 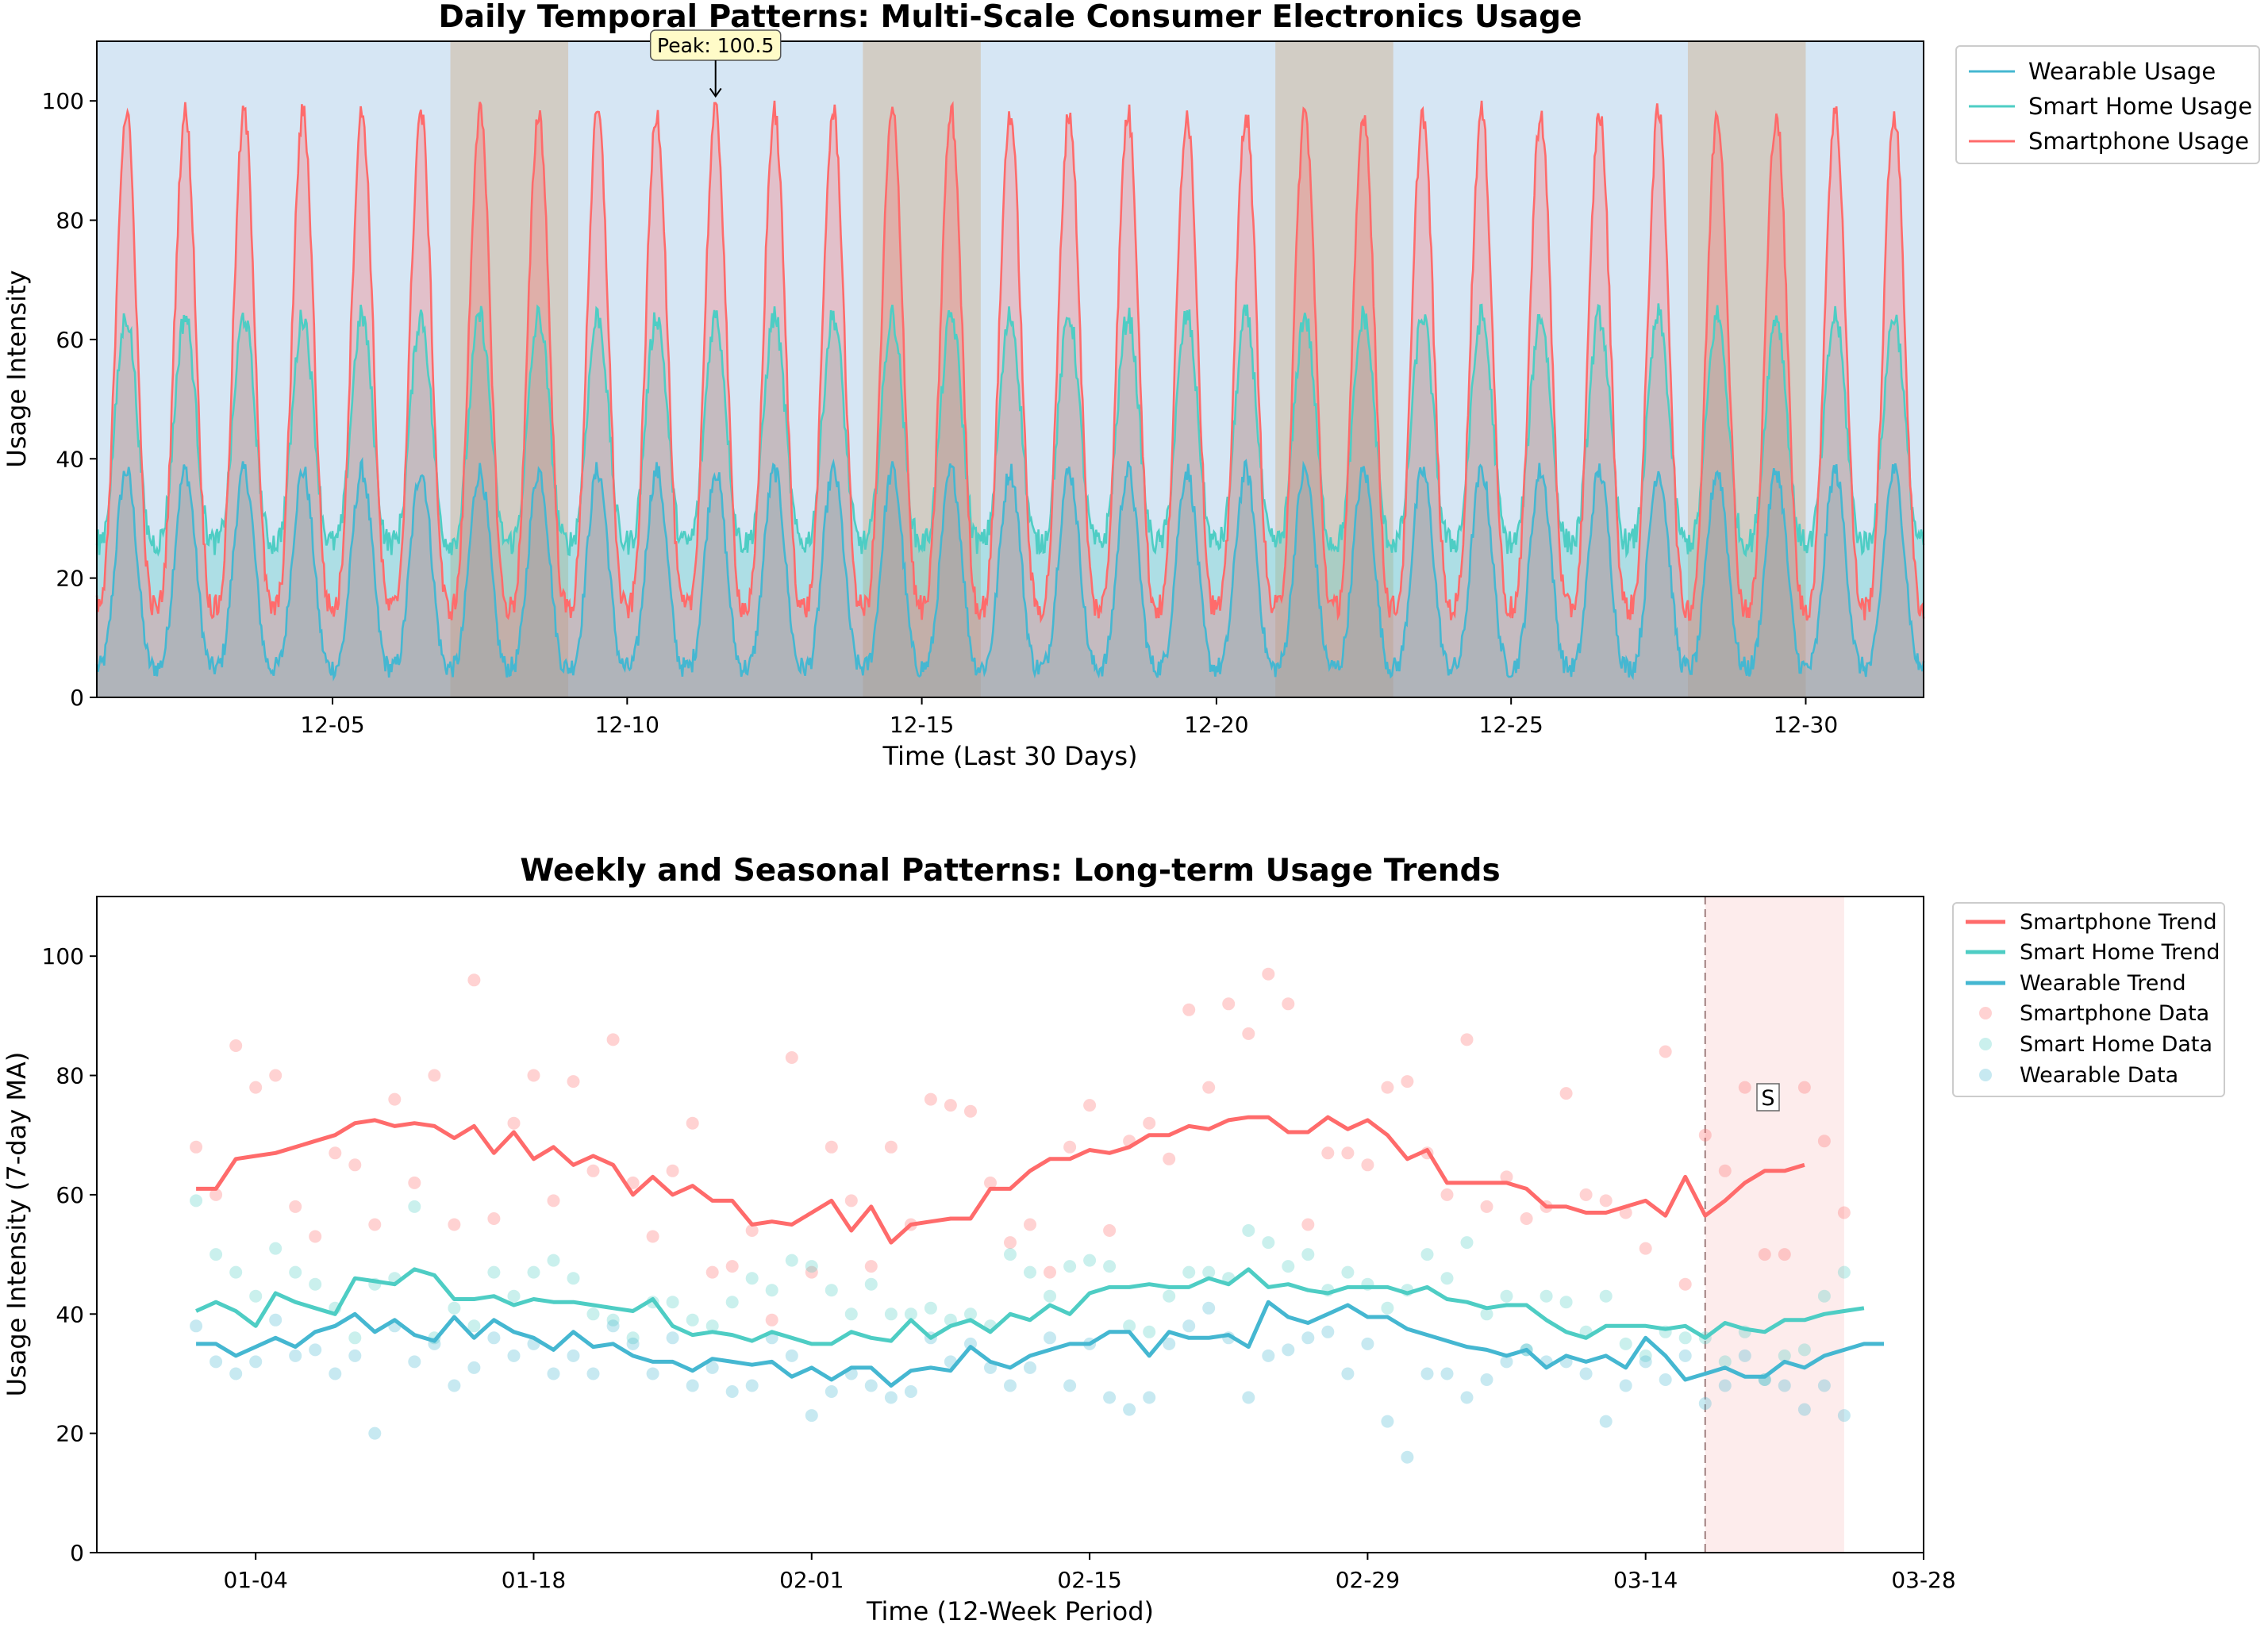 I want to click on bottom-trend-layer, so click(x=1039, y=1251).